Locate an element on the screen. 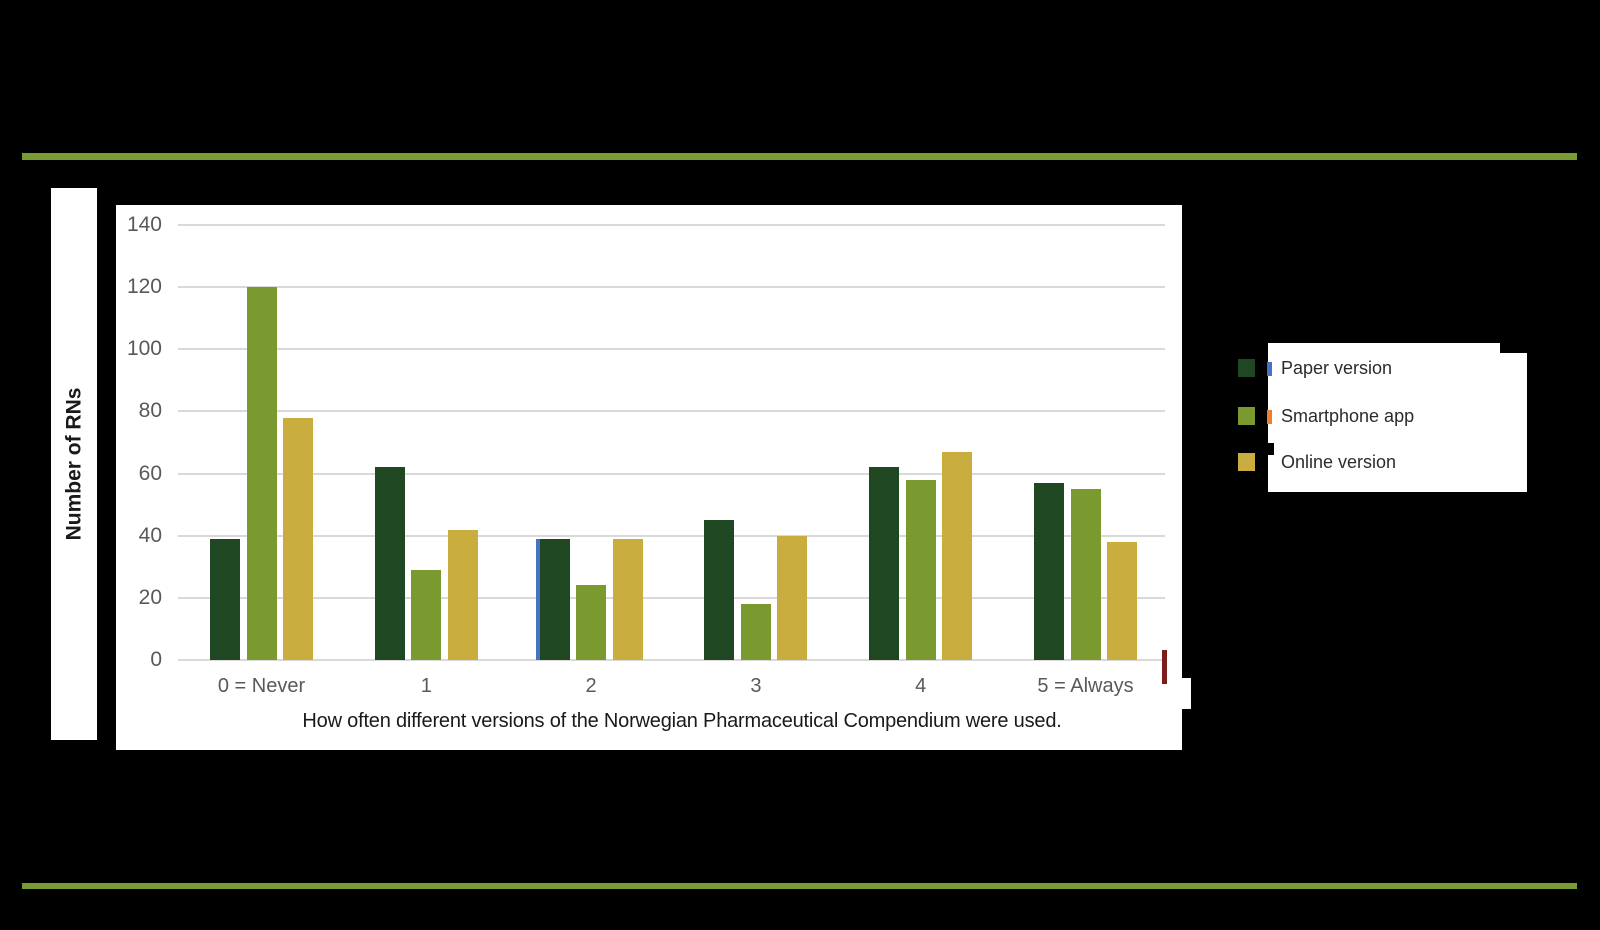 The image size is (1600, 930). y-axis-title: Number of RNs is located at coordinates (74, 464).